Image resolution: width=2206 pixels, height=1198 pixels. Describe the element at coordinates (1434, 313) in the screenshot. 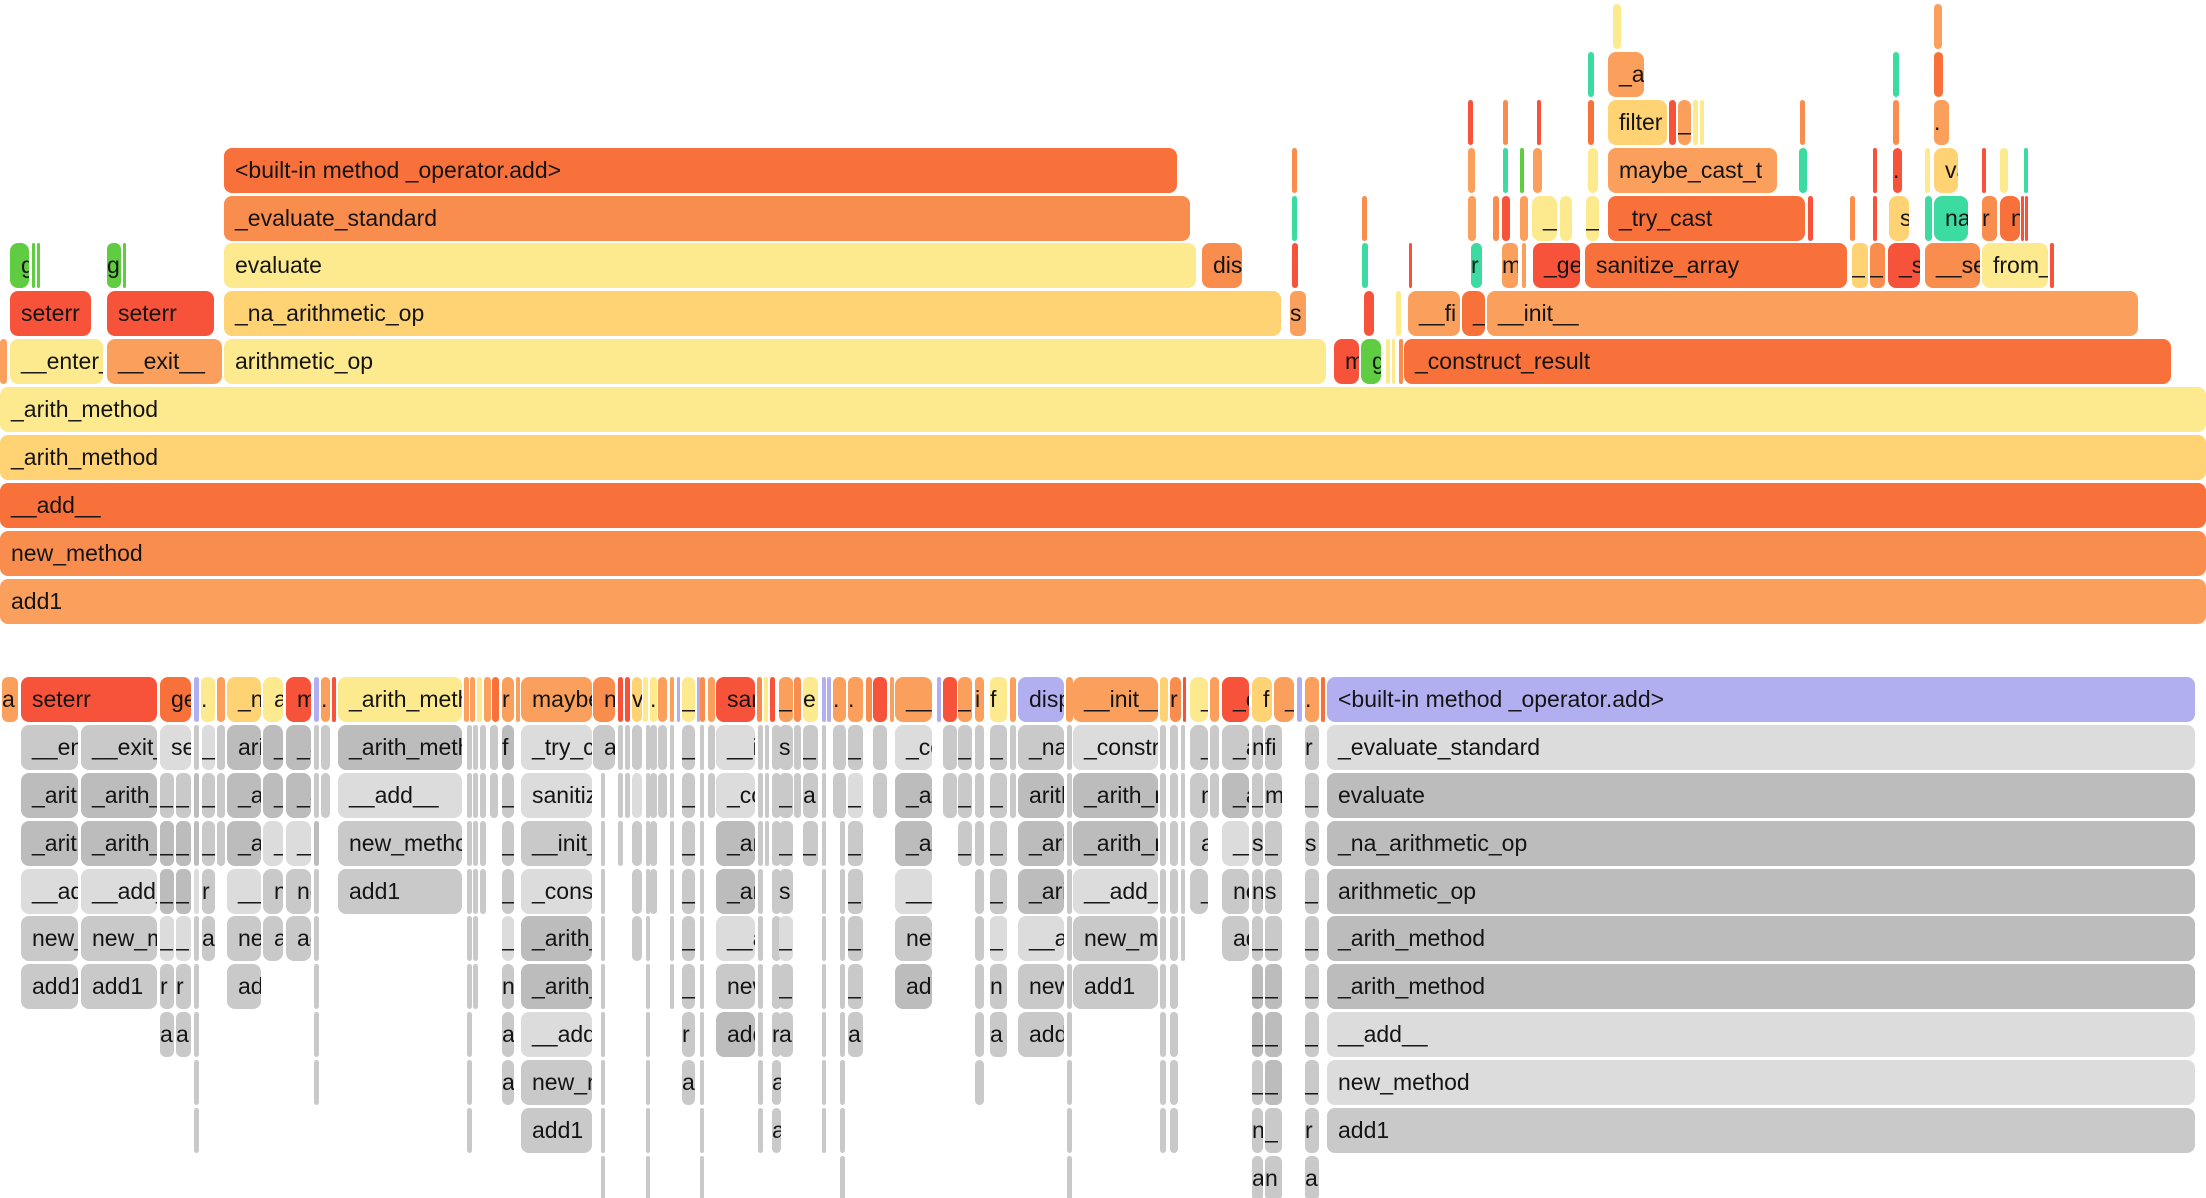

I see `flame-bar: __fi` at that location.